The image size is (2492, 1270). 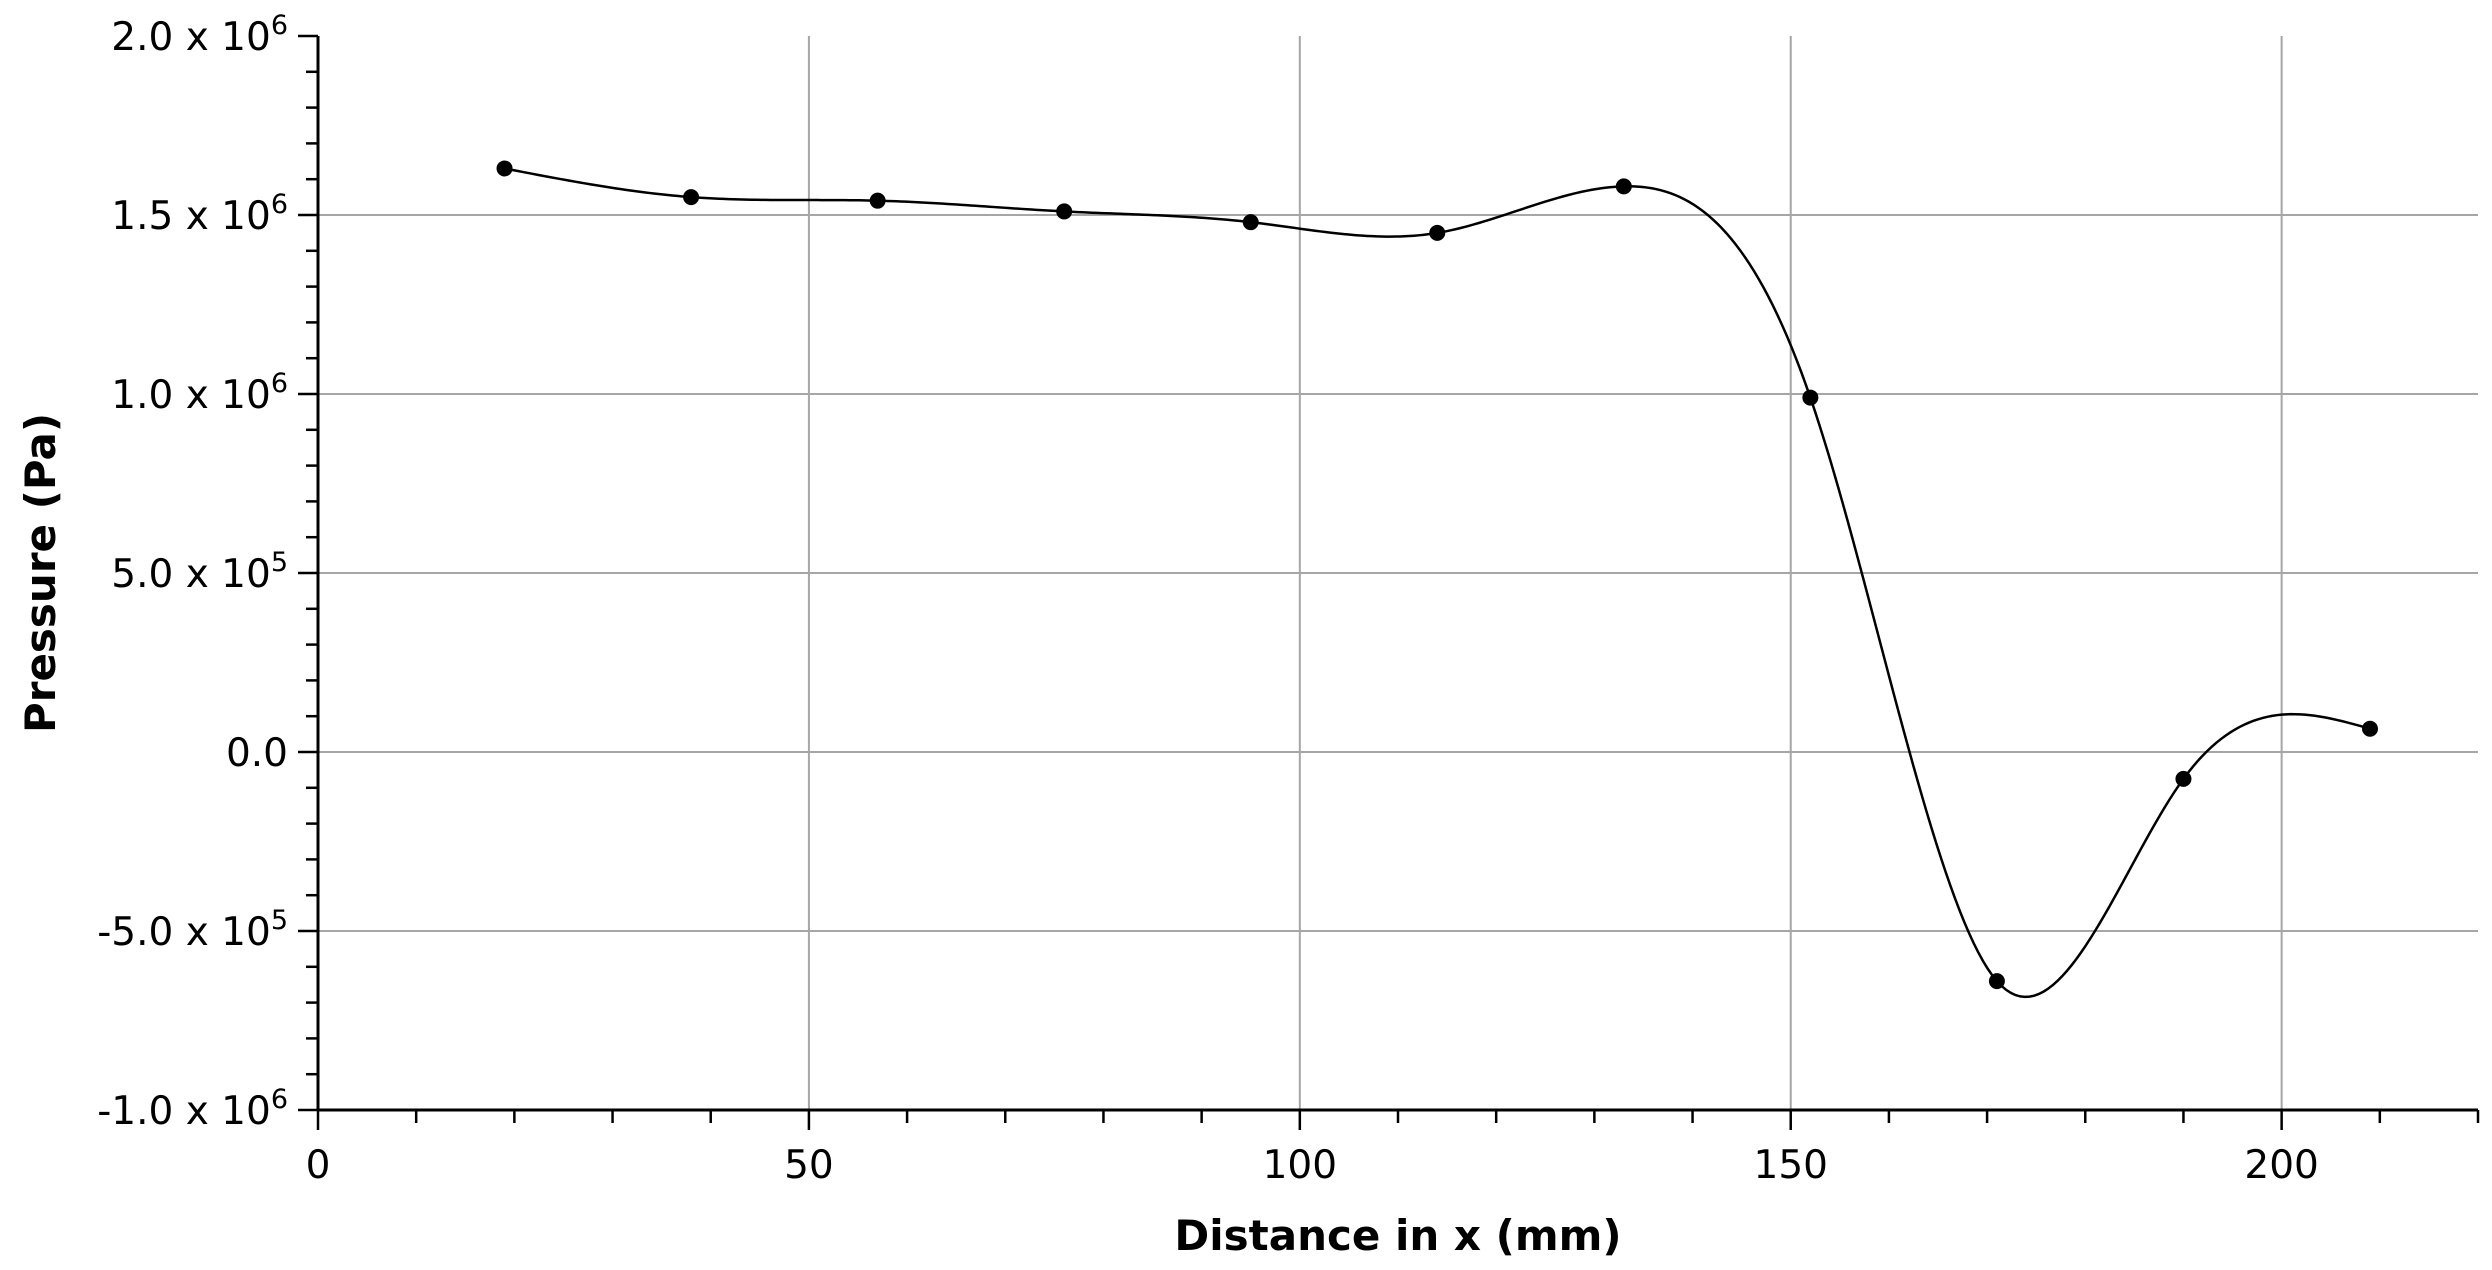 What do you see at coordinates (199, 572) in the screenshot?
I see `y-tick-label: 5.0 x 10⁵` at bounding box center [199, 572].